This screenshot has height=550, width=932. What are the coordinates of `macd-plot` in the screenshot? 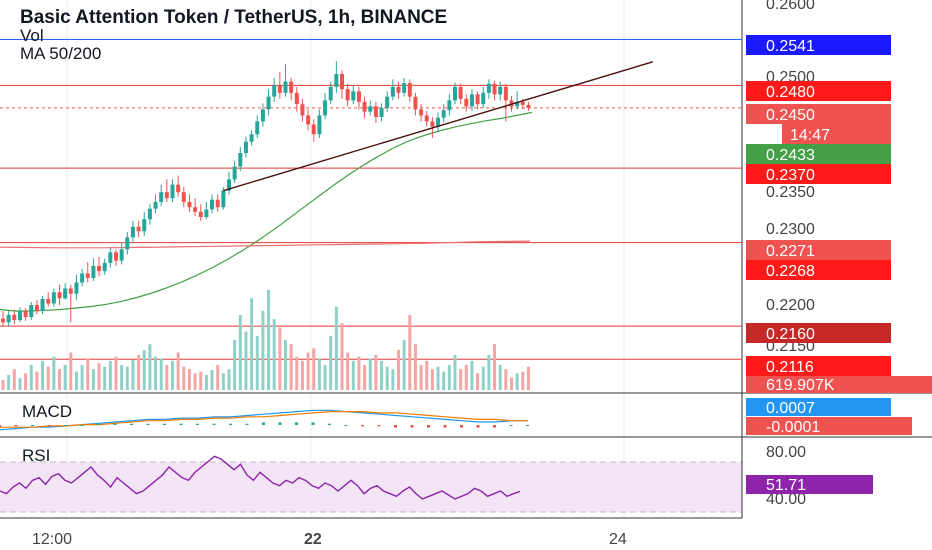 It's located at (264, 420).